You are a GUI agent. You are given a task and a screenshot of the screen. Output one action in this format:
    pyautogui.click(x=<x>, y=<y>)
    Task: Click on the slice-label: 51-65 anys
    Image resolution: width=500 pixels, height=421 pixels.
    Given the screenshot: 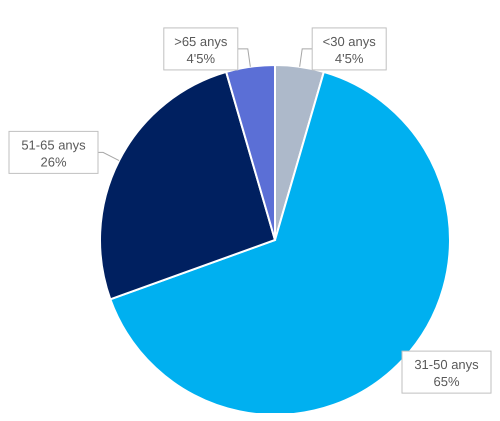 What is the action you would take?
    pyautogui.click(x=53, y=144)
    